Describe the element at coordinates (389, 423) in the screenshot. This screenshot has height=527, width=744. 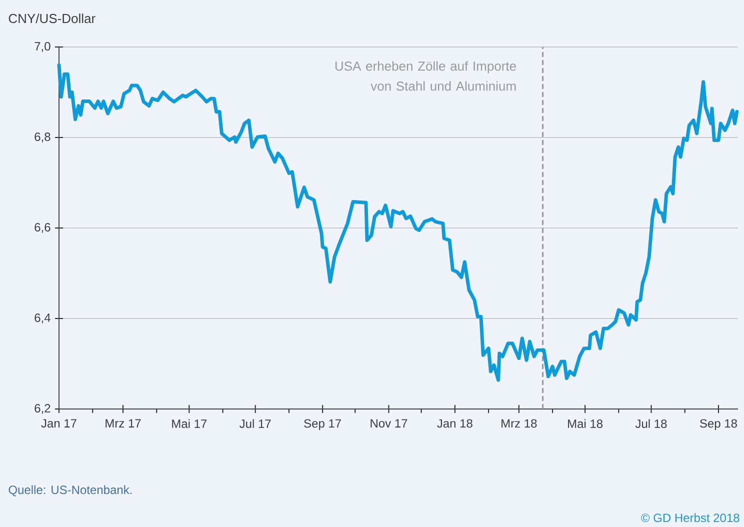
I see `x-tick-label: Nov 17` at that location.